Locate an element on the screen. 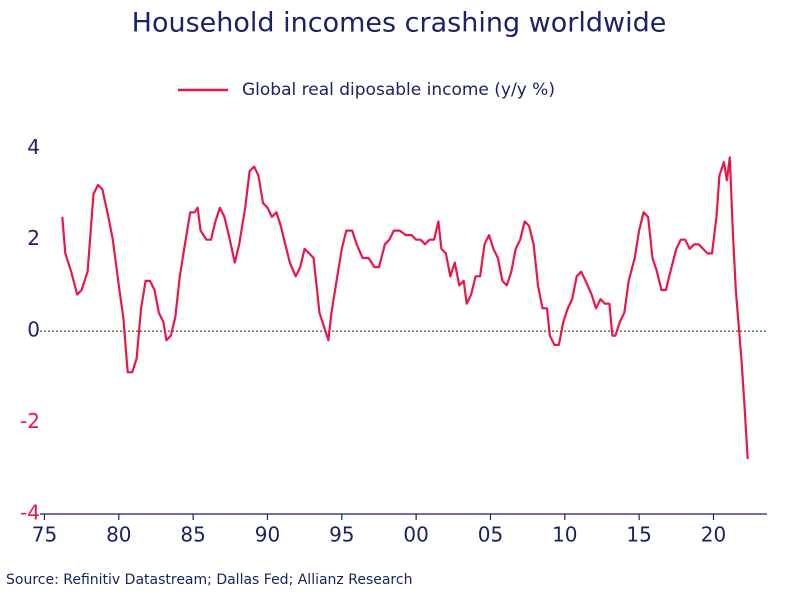  x-tick-label: 85 is located at coordinates (192, 535).